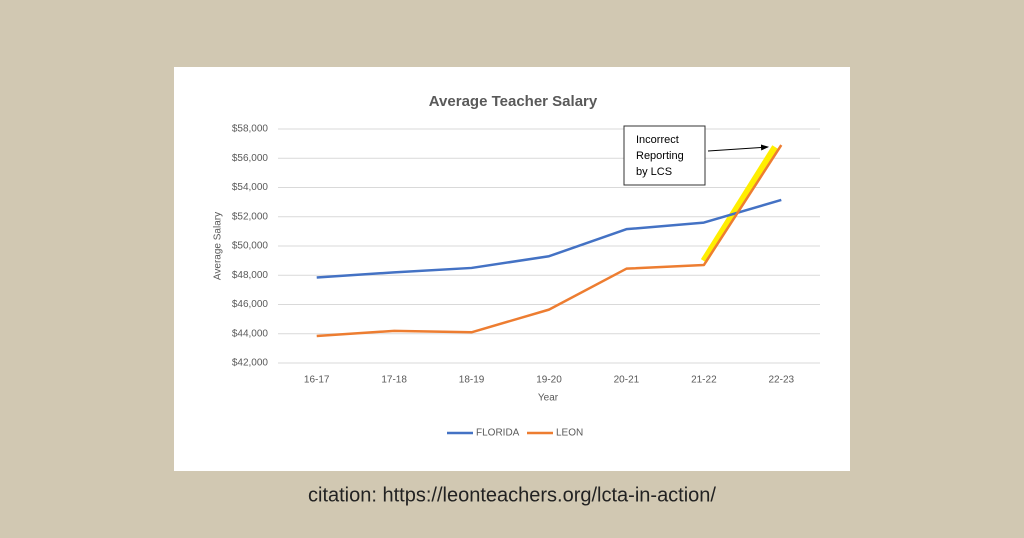 The width and height of the screenshot is (1024, 538). Describe the element at coordinates (250, 216) in the screenshot. I see `y-tick-label: $52,000` at that location.